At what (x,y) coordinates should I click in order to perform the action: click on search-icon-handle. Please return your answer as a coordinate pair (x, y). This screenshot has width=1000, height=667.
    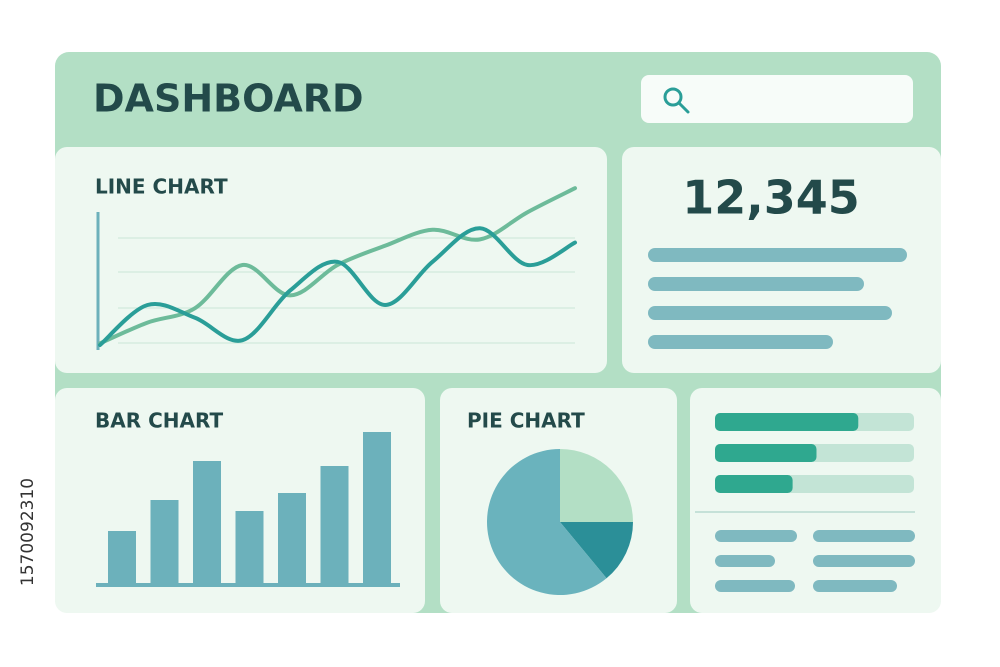
    Looking at the image, I should click on (683, 107).